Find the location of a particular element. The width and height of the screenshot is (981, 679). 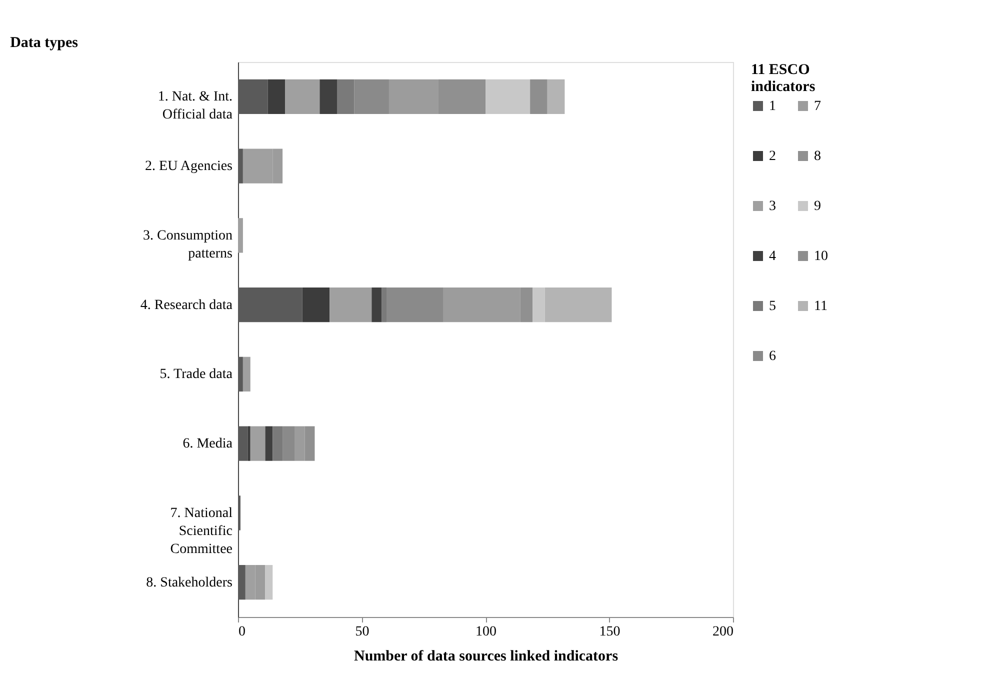

y-tick-label: 6. Media is located at coordinates (208, 444).